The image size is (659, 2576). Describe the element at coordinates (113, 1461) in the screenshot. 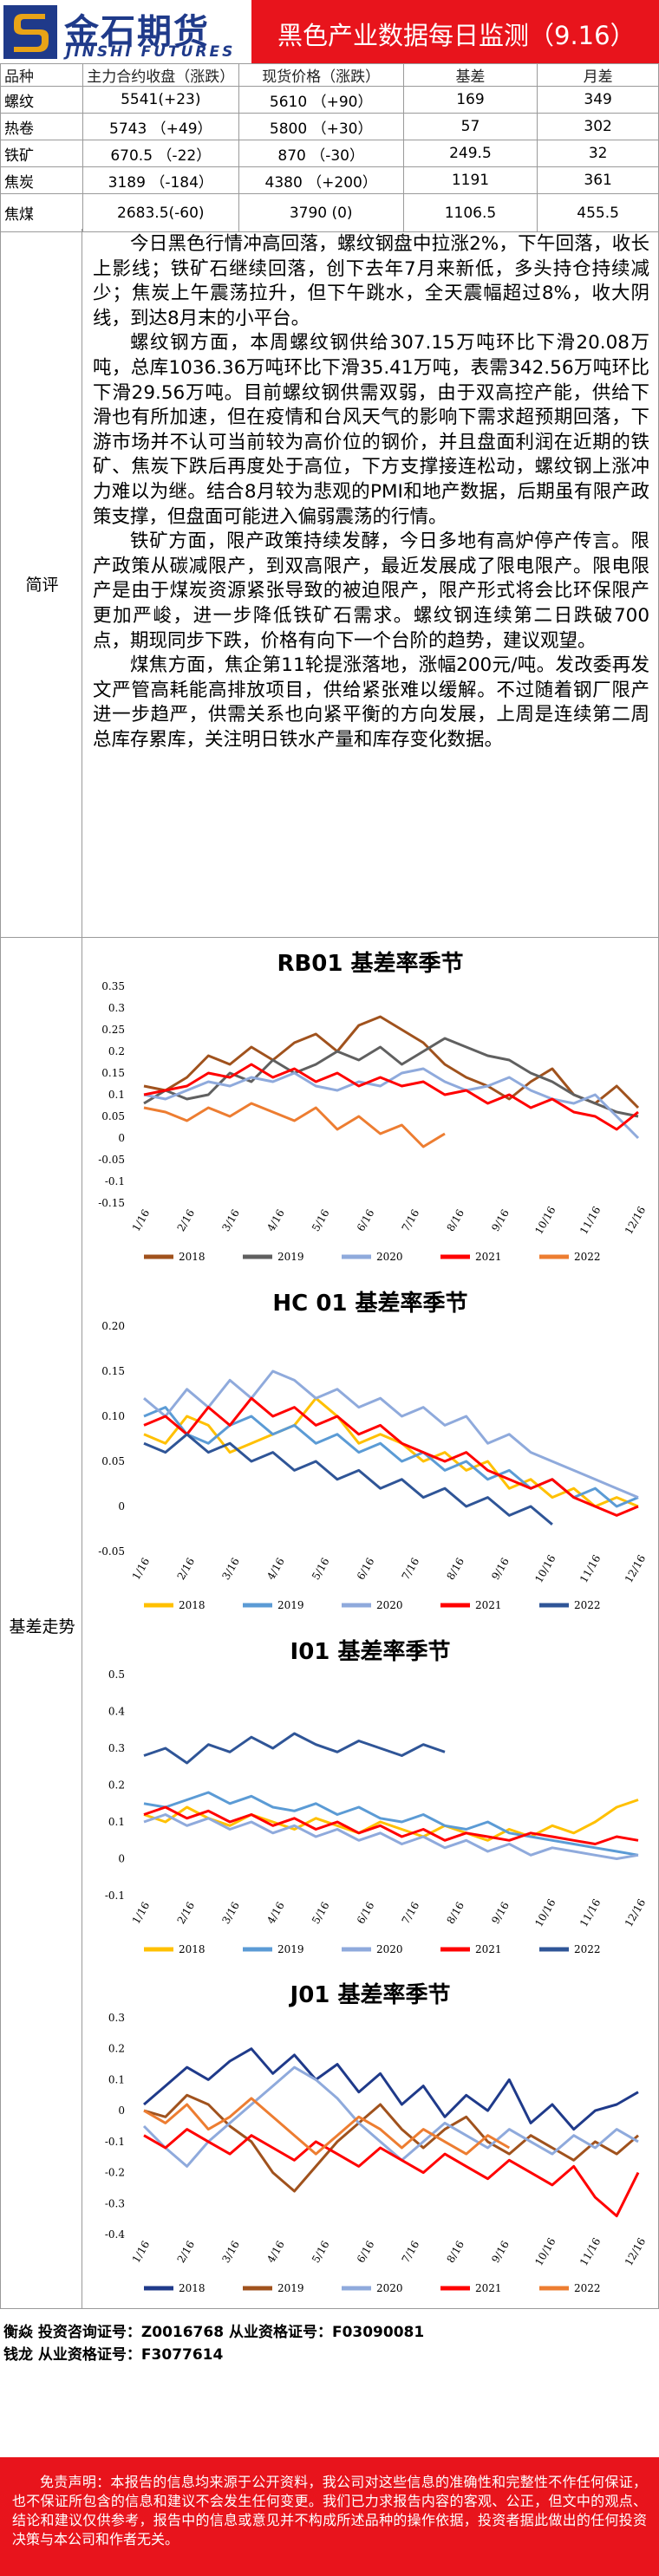

I see `y-tick-label: 0.05` at that location.